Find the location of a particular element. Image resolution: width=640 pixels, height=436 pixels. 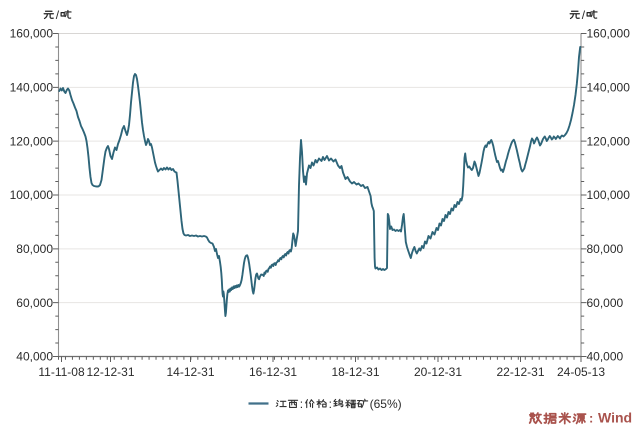

svg-text: (65%) is located at coordinates (386, 404).